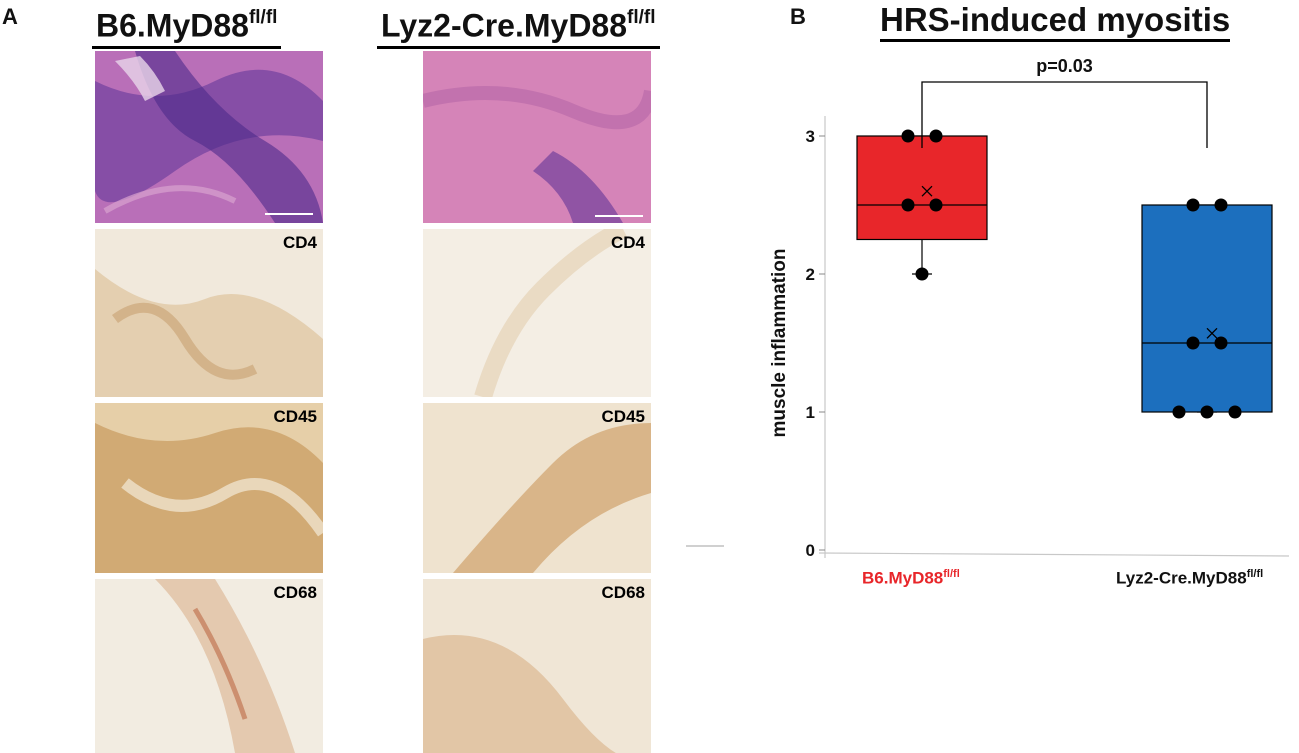 The image size is (1299, 753). What do you see at coordinates (810, 274) in the screenshot?
I see `y-tick-label: 2` at bounding box center [810, 274].